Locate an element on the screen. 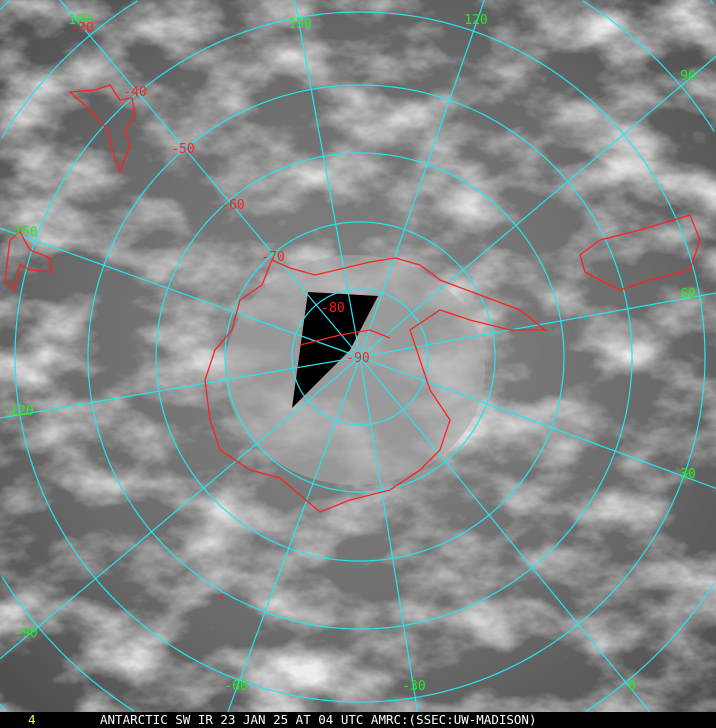 This screenshot has height=728, width=716. lon-180-label: 180 is located at coordinates (79, 20).